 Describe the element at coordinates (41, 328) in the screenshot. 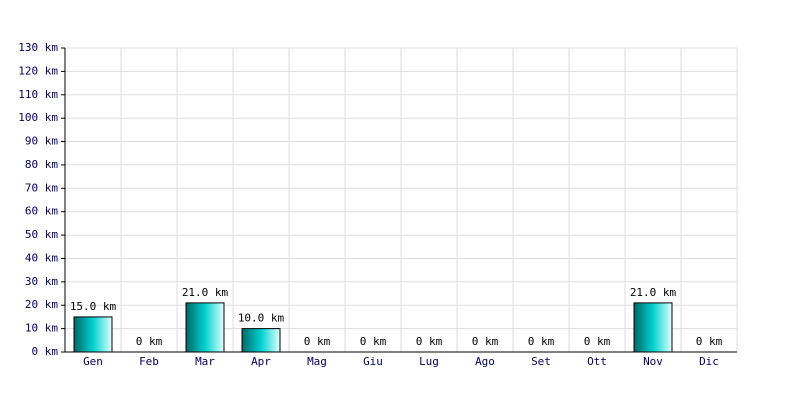

I see `y-tick-label: 10 km` at that location.